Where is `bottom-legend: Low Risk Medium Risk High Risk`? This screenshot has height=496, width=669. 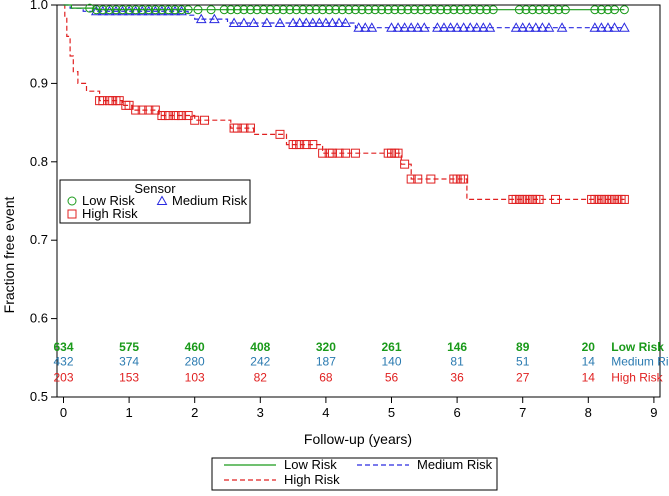 bottom-legend: Low Risk Medium Risk High Risk is located at coordinates (354, 474).